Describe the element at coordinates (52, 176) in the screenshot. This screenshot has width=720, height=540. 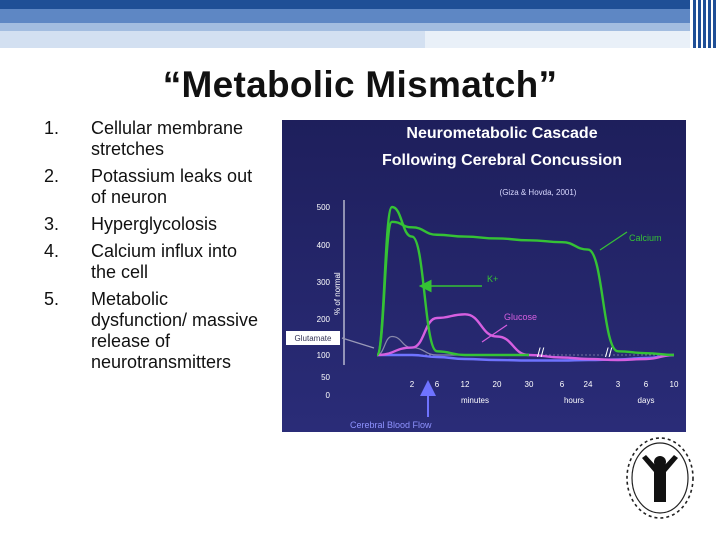
I see `item-number: 2.` at that location.